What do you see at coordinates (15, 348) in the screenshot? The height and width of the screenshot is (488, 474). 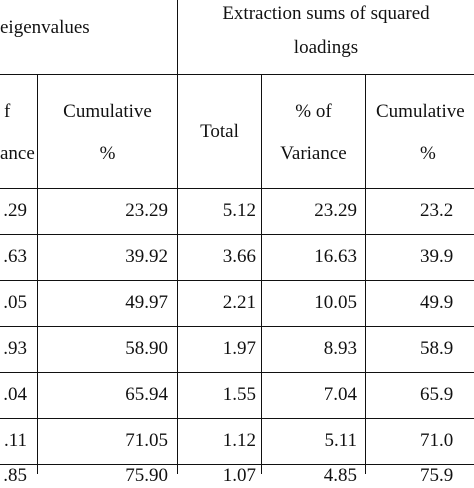 I see `cell-variance-left: .93` at bounding box center [15, 348].